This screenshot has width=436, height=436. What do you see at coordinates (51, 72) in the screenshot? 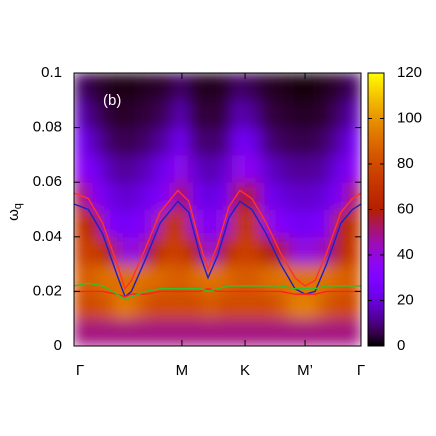
I see `y-tick-label: 0.1` at bounding box center [51, 72].